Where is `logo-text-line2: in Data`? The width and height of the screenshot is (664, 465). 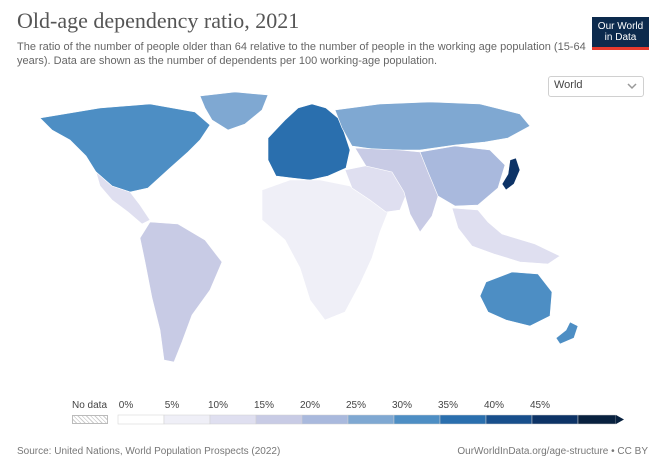
logo-text-line2: in Data is located at coordinates (620, 37).